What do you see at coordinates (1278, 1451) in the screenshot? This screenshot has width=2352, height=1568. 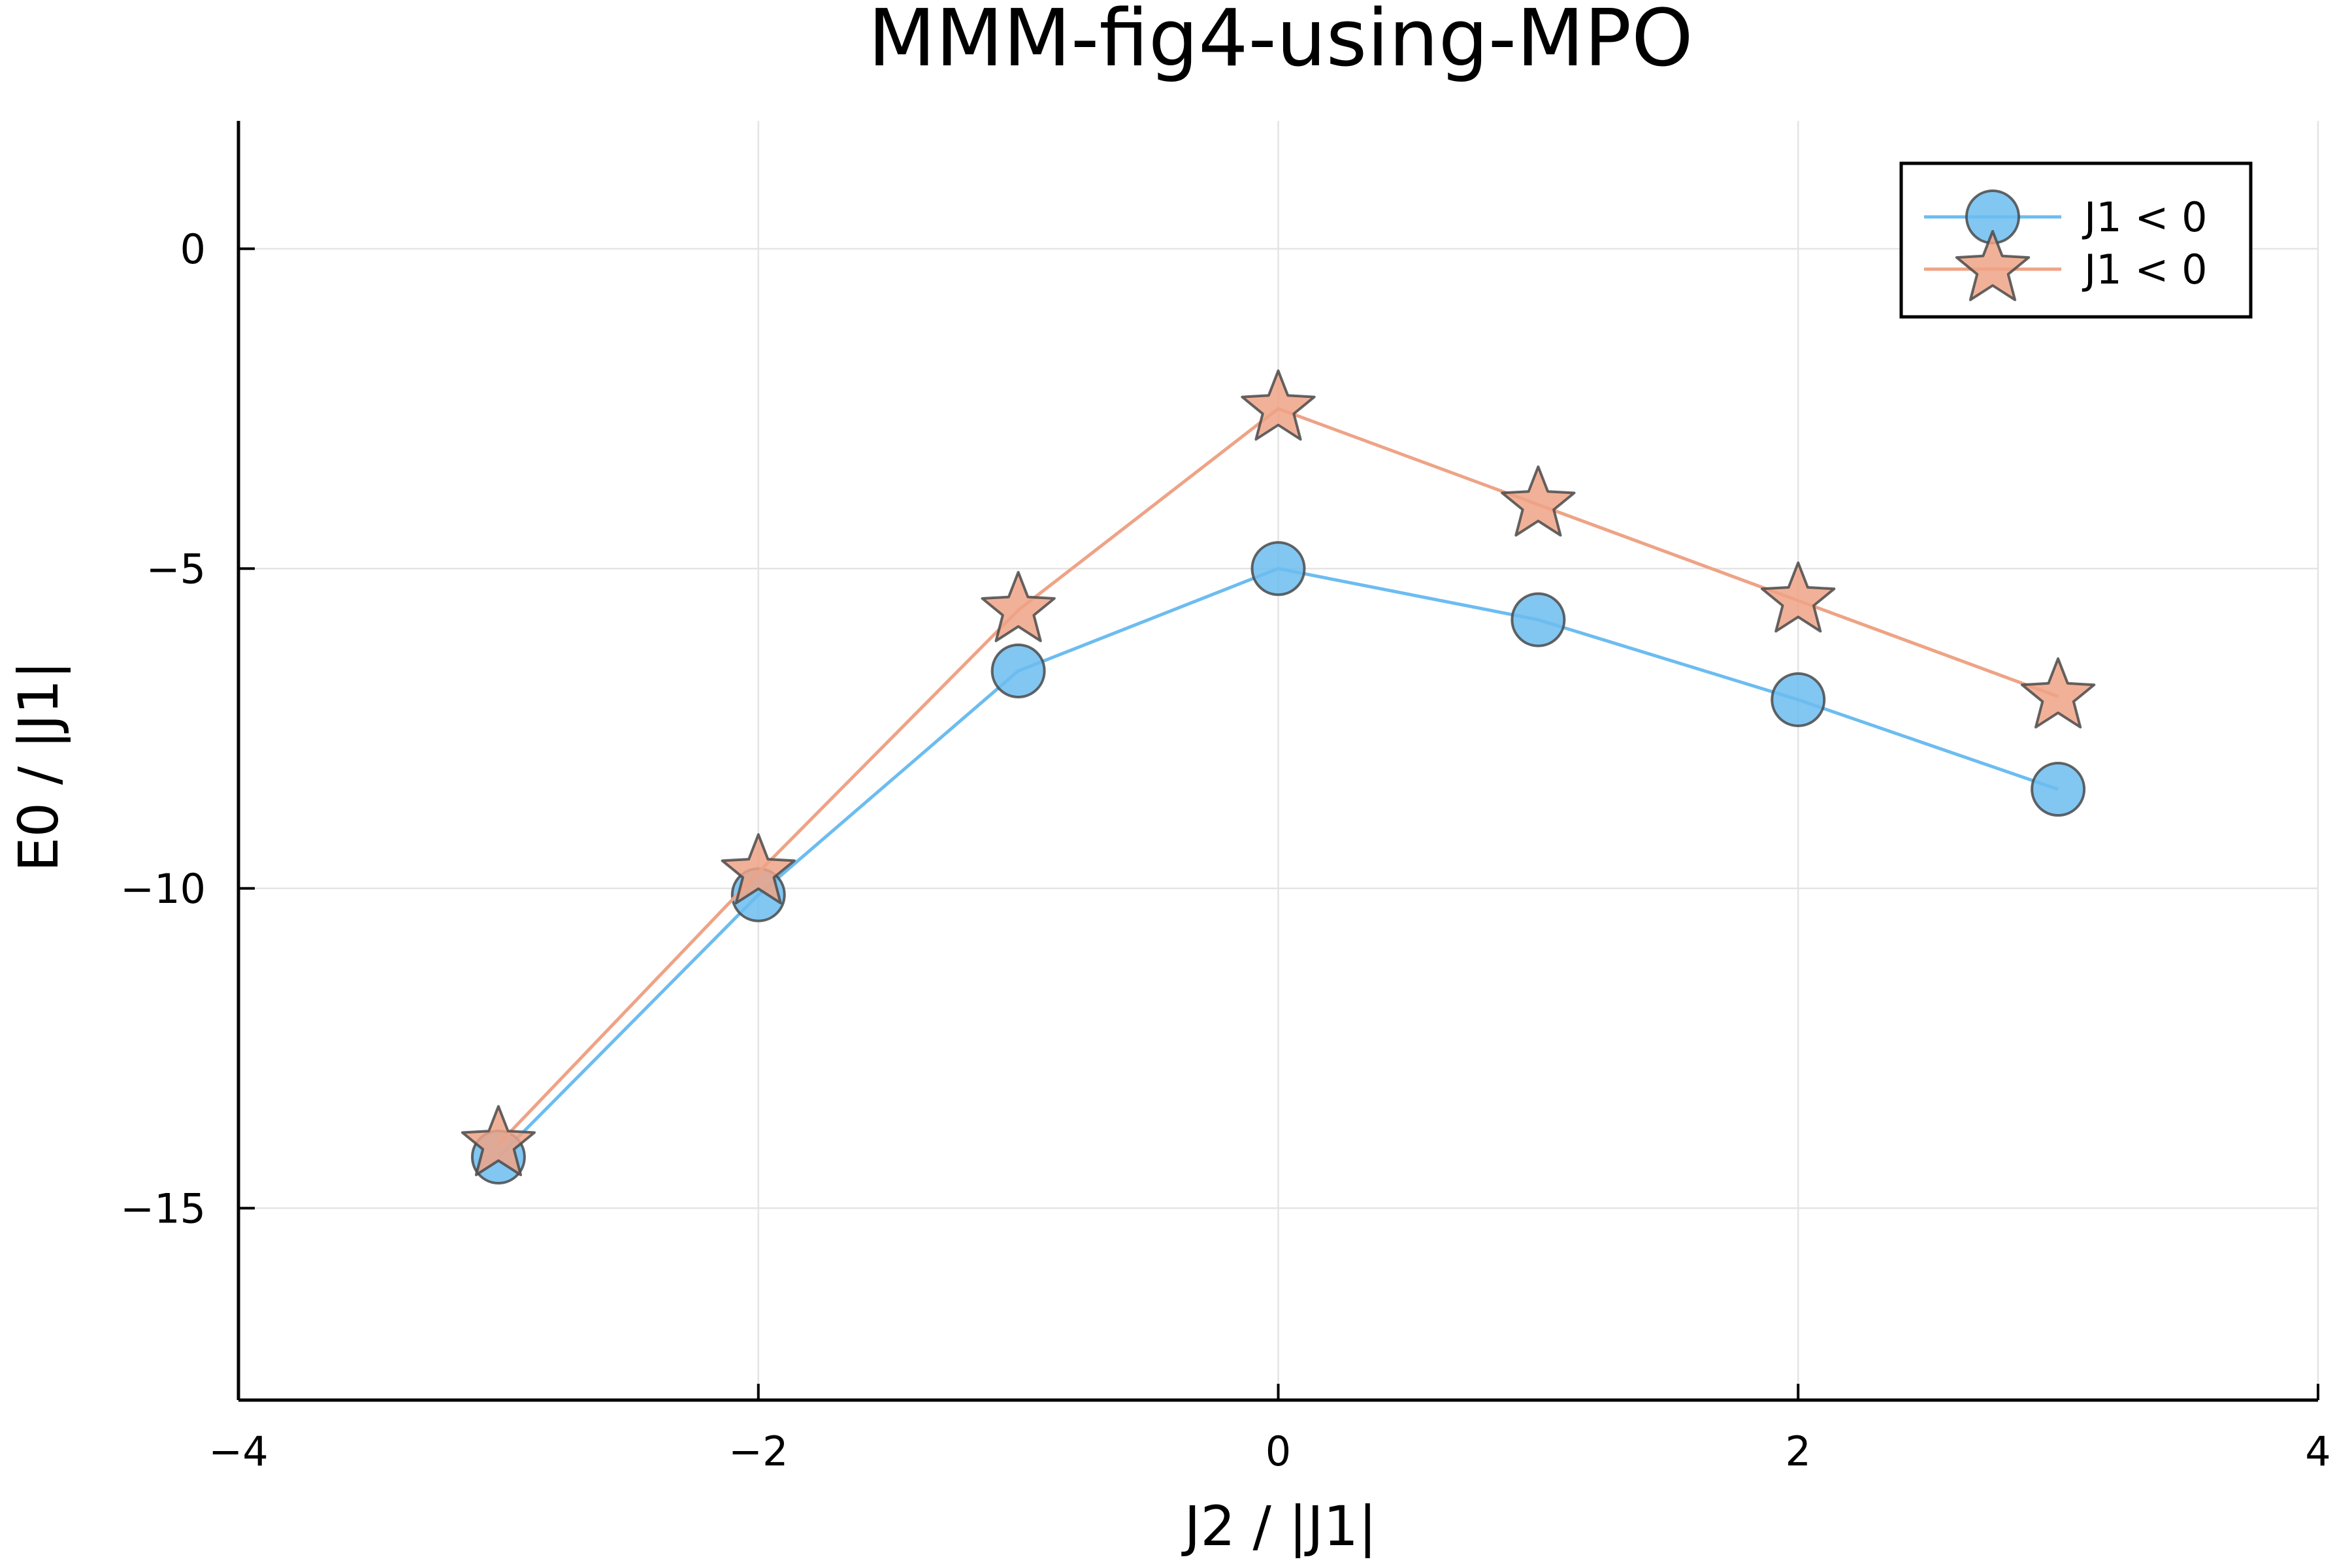 I see `x-tick-label: 0` at bounding box center [1278, 1451].